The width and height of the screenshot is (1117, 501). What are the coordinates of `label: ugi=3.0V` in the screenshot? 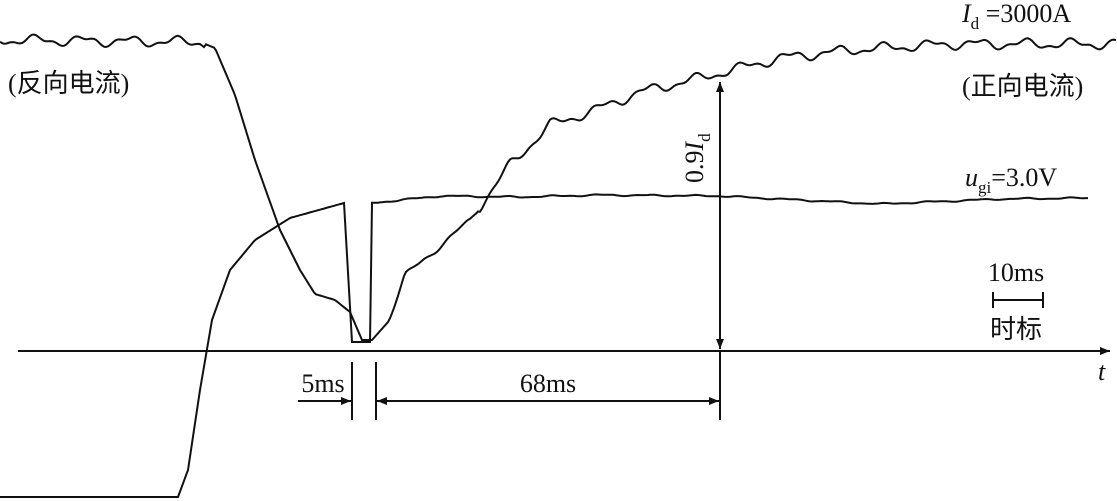 It's located at (1011, 180).